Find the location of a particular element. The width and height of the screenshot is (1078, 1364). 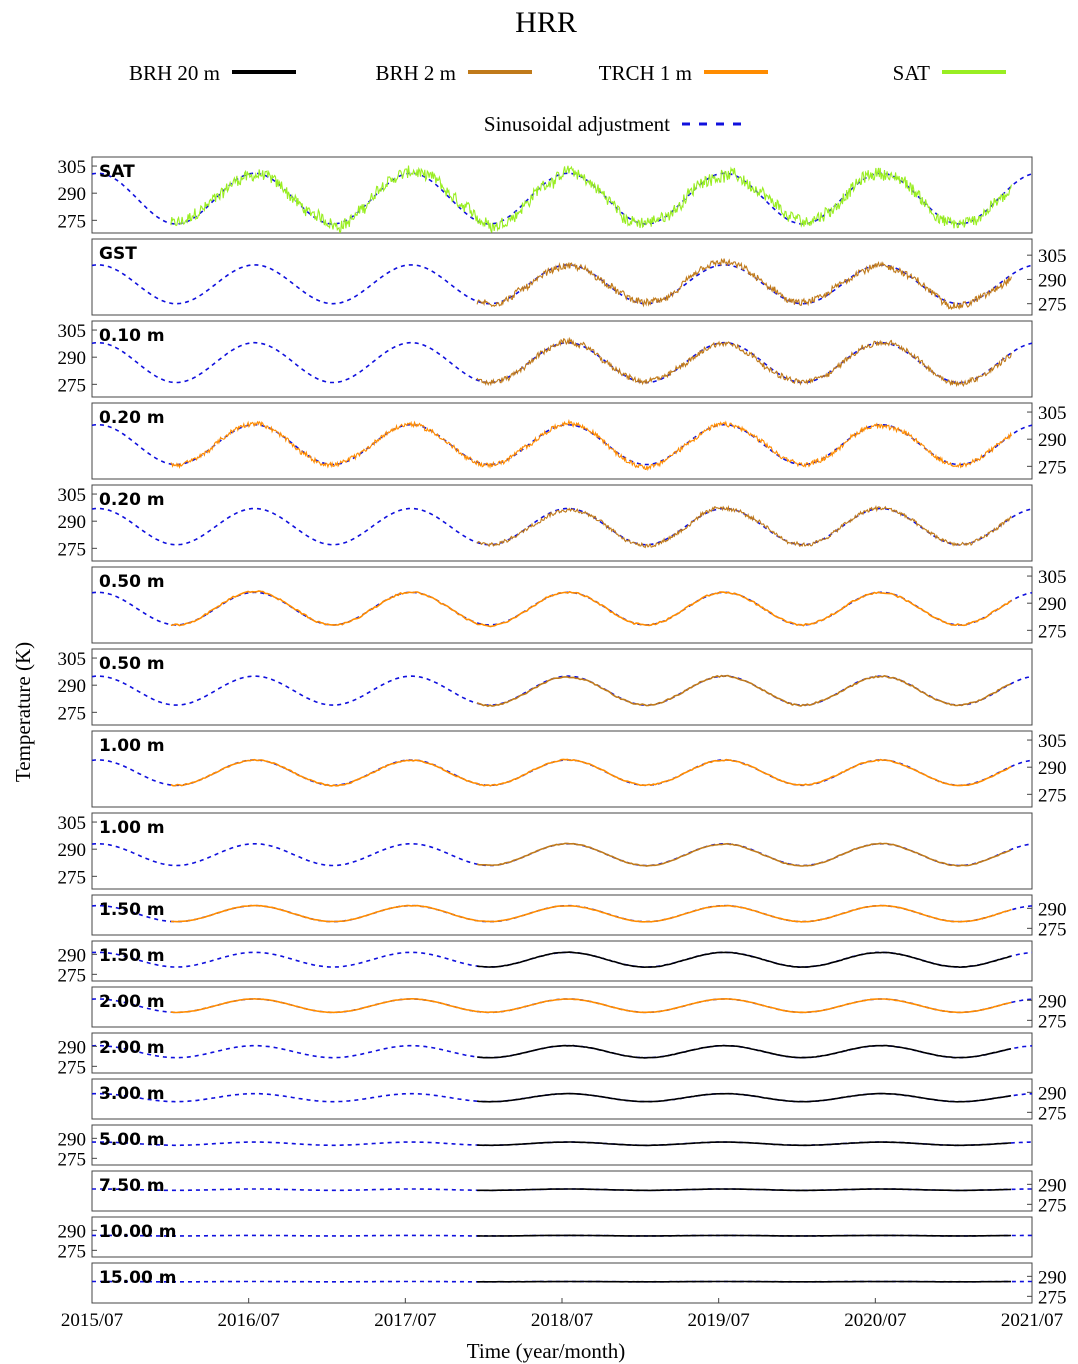

panel-4: 0.20 m 275 290 305 is located at coordinates (579, 441).